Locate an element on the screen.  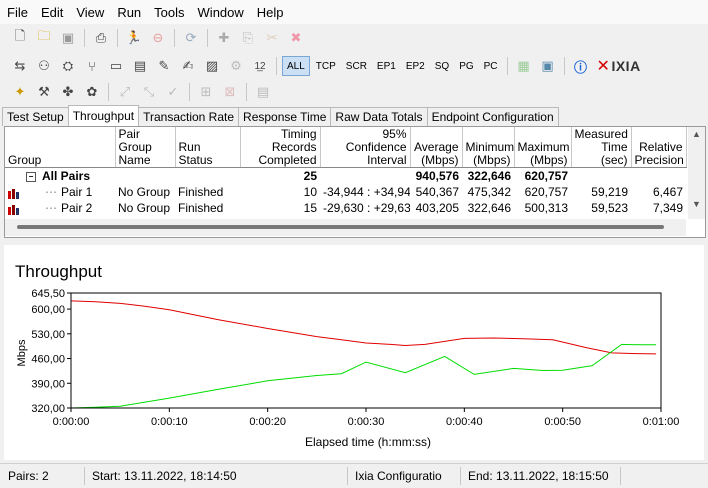
image-icon: ▨ is located at coordinates (212, 65).